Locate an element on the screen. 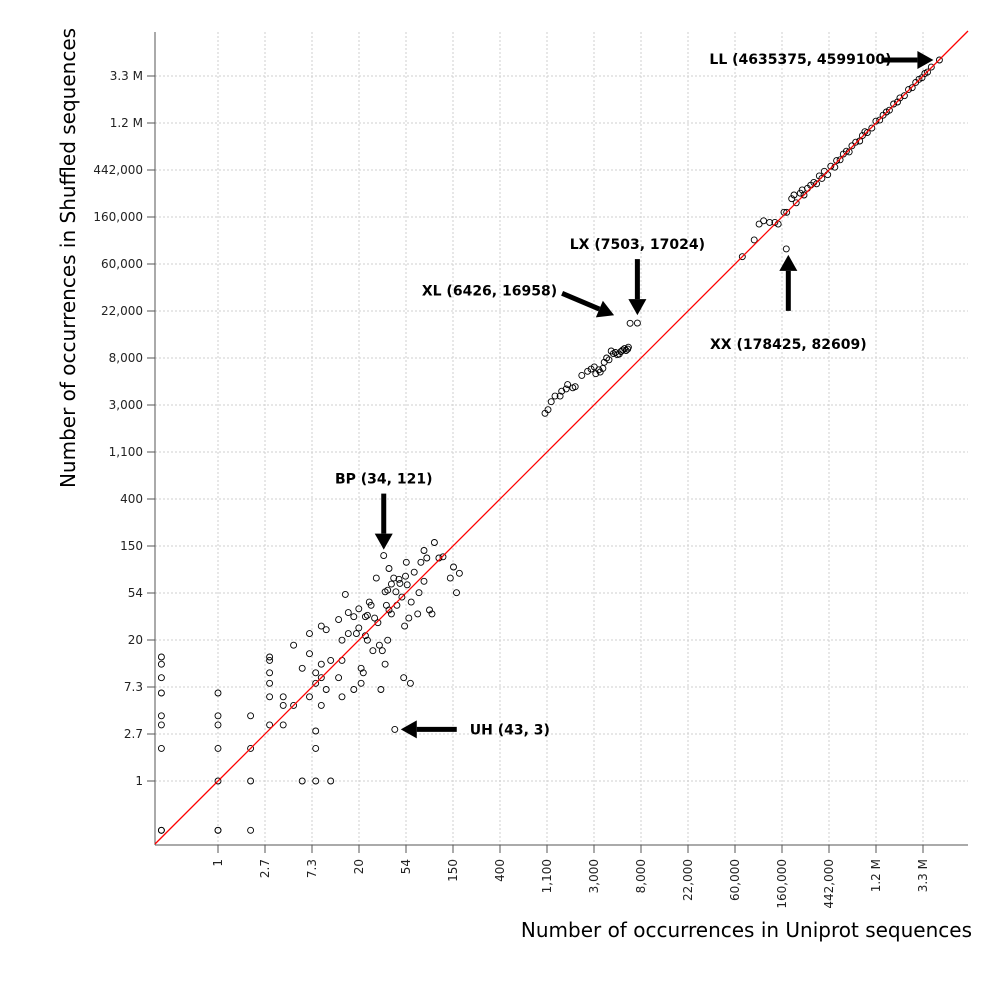 The width and height of the screenshot is (1000, 1000). x-tick-label: 60,000 is located at coordinates (735, 880).